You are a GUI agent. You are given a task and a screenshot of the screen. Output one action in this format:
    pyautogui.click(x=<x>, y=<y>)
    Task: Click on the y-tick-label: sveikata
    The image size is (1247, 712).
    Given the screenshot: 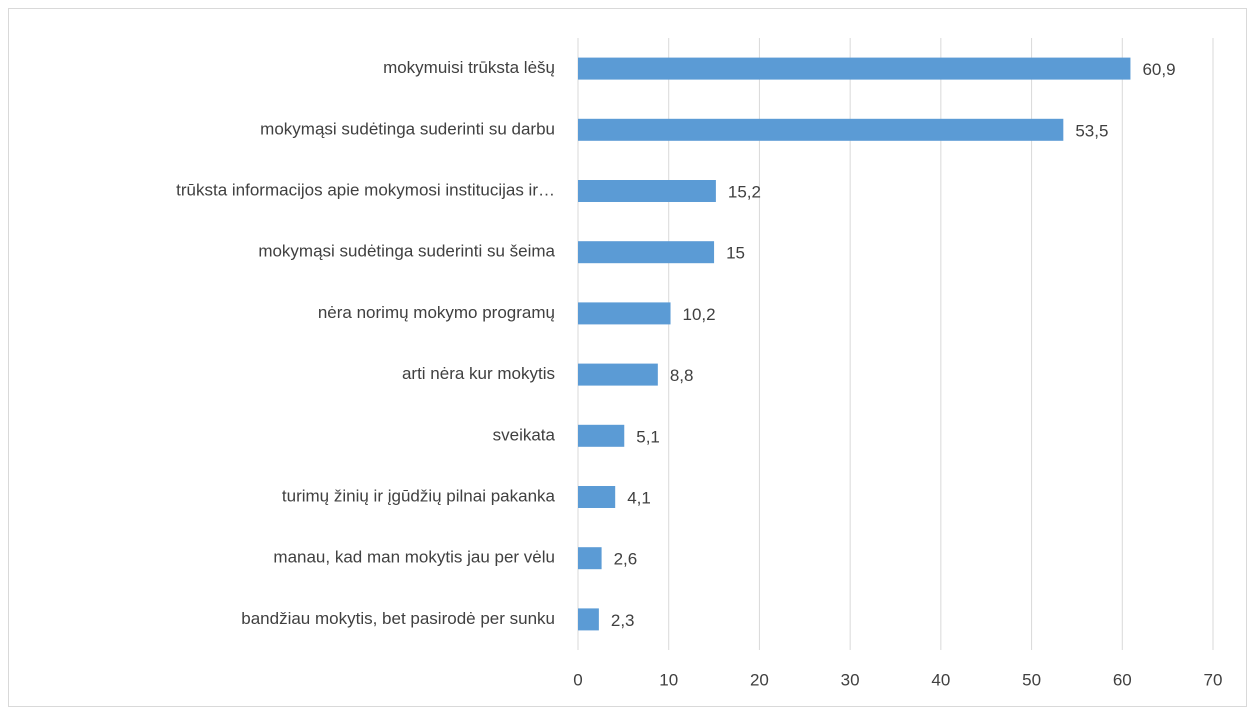 What is the action you would take?
    pyautogui.click(x=524, y=434)
    